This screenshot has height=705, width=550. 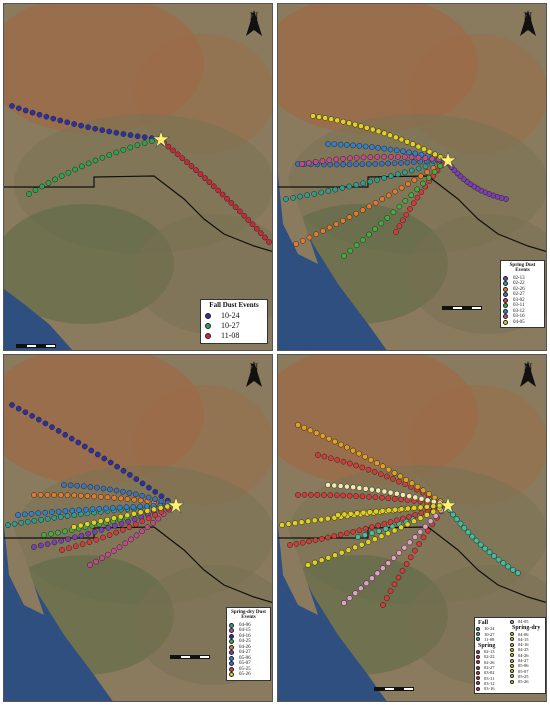 What do you see at coordinates (248, 674) in the screenshot?
I see `legend-item: 05-26` at bounding box center [248, 674].